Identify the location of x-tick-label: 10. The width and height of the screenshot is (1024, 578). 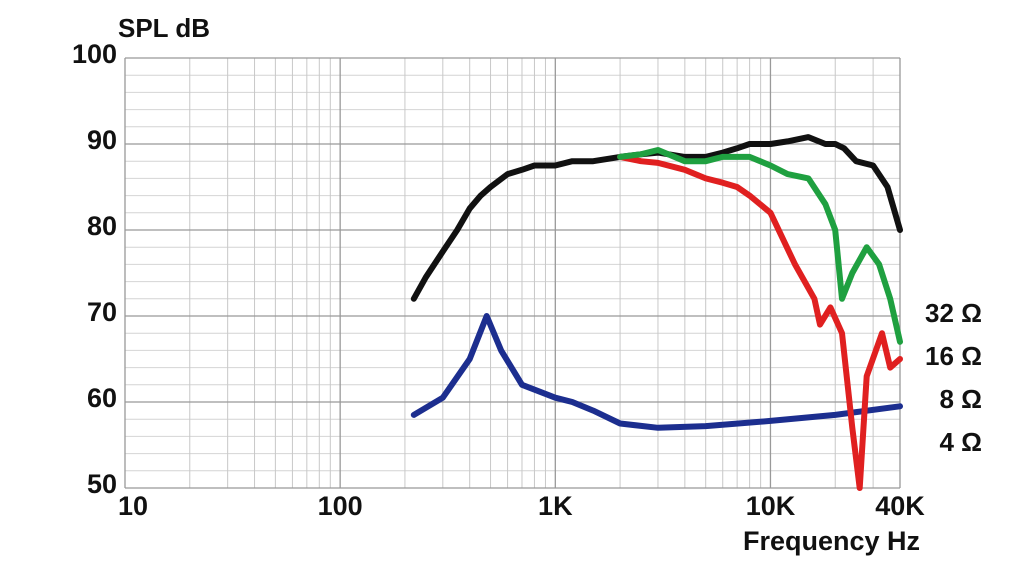
(133, 506).